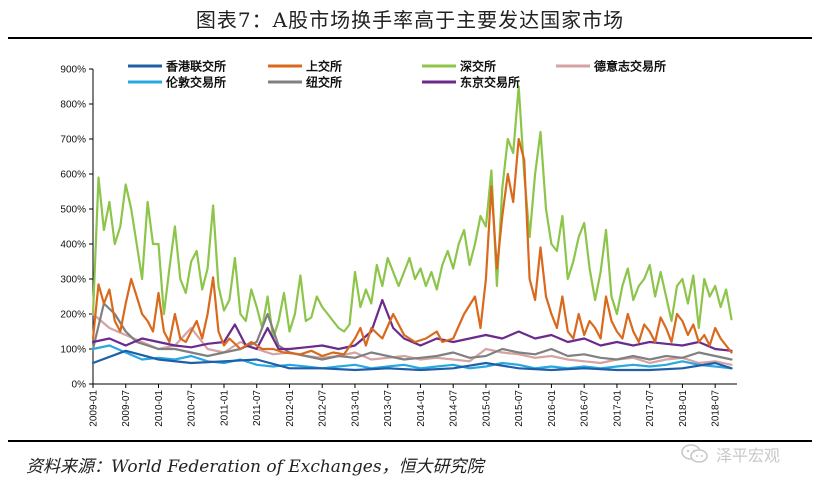 The width and height of the screenshot is (820, 487). What do you see at coordinates (519, 408) in the screenshot?
I see `x-tick-label: 2015-07` at bounding box center [519, 408].